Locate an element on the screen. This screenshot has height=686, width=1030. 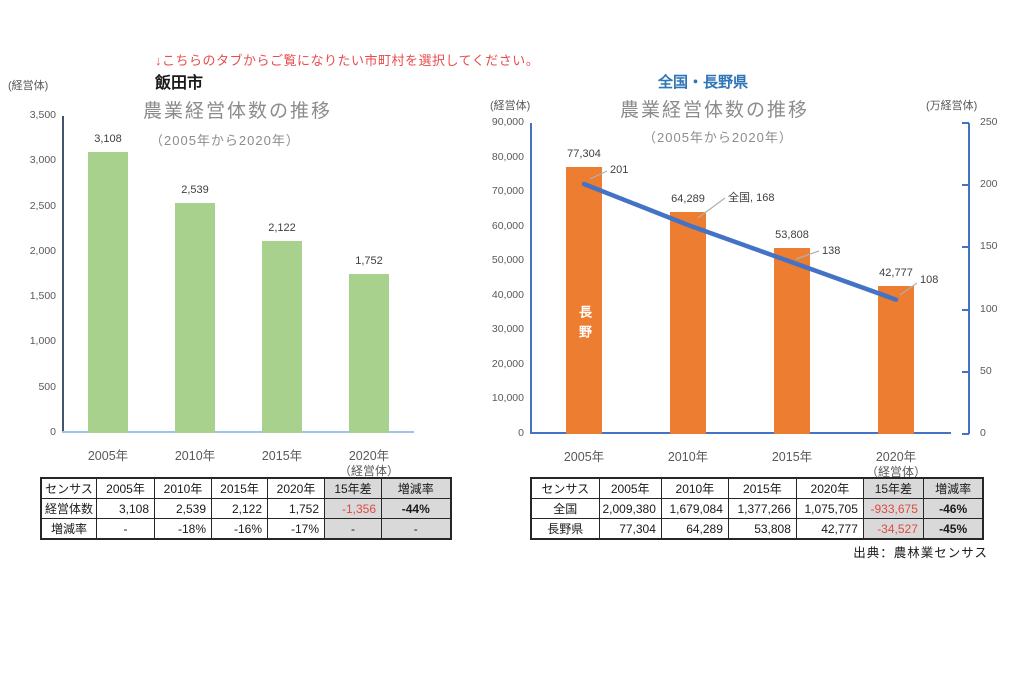
nagano-x-axis-unit: （経営体） is located at coordinates (895, 472).